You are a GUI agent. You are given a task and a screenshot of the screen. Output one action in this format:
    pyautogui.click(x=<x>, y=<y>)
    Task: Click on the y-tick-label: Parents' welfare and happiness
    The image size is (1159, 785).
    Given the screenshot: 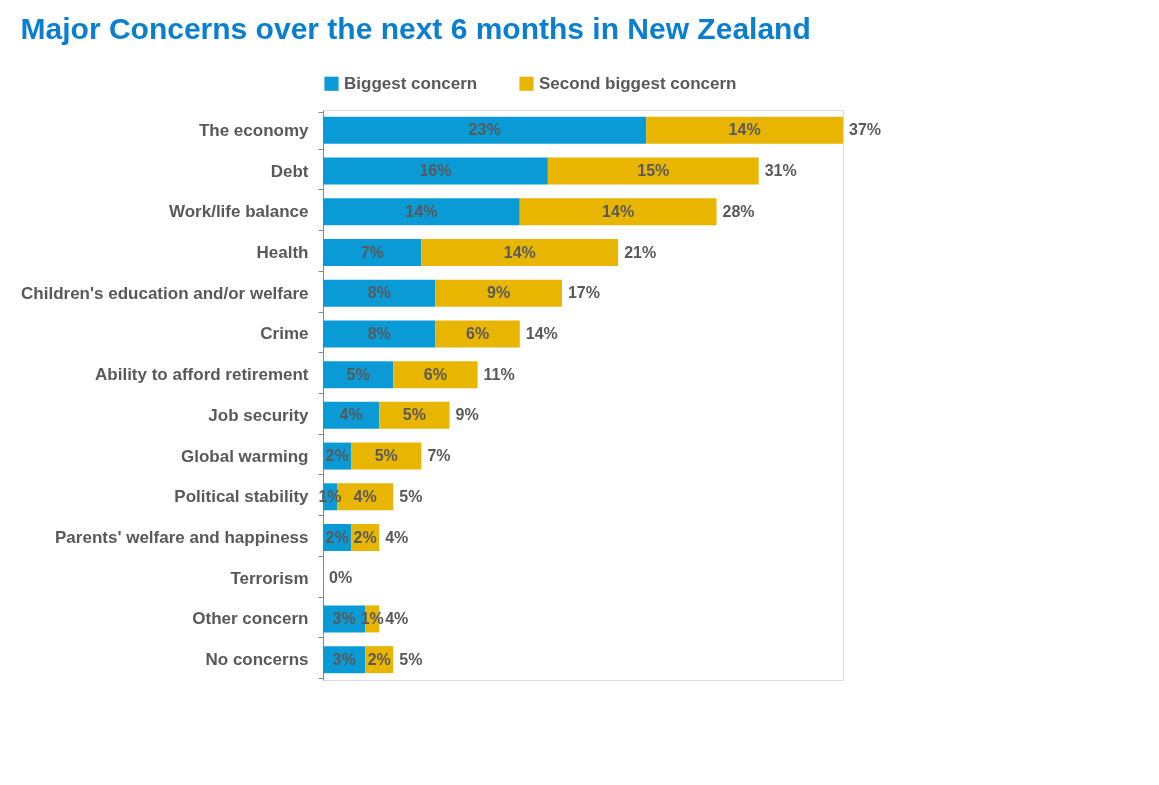 What is the action you would take?
    pyautogui.click(x=182, y=537)
    